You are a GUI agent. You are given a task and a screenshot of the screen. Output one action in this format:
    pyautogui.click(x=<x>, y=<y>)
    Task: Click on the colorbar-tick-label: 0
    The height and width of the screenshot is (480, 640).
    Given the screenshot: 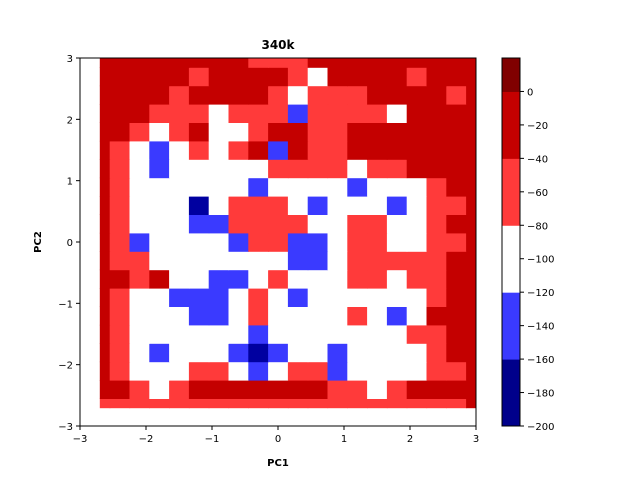 What is the action you would take?
    pyautogui.click(x=530, y=92)
    